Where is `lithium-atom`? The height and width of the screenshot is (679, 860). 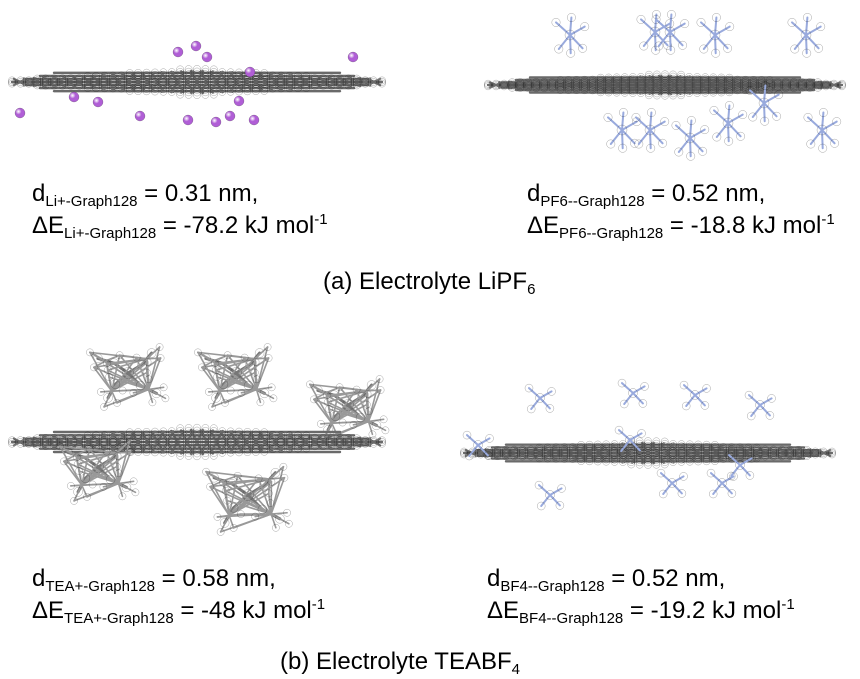 lithium-atom is located at coordinates (250, 72).